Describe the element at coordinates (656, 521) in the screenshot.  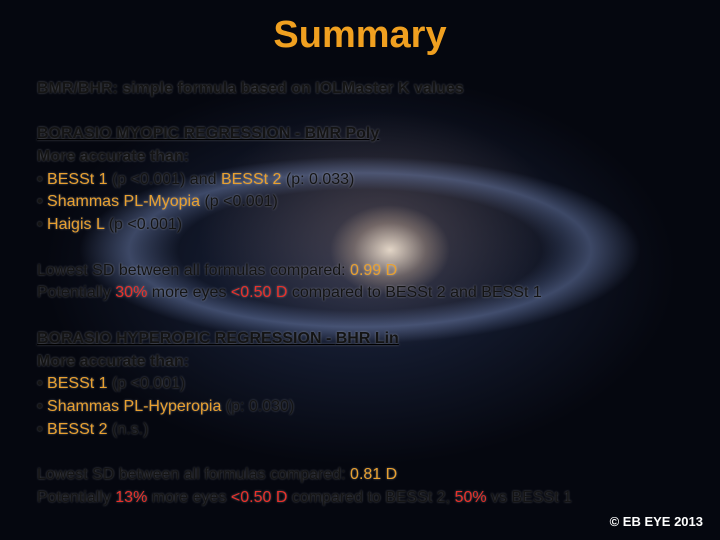
I see `copyright: © EB EYE 2013` at that location.